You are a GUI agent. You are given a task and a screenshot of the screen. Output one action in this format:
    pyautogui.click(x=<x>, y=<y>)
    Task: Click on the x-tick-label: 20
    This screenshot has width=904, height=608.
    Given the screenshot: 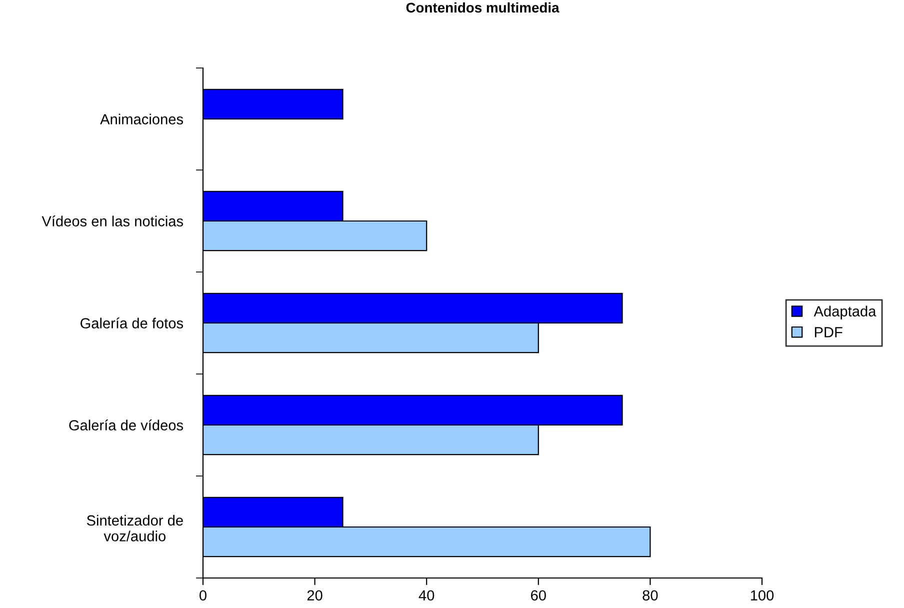 What is the action you would take?
    pyautogui.click(x=314, y=595)
    